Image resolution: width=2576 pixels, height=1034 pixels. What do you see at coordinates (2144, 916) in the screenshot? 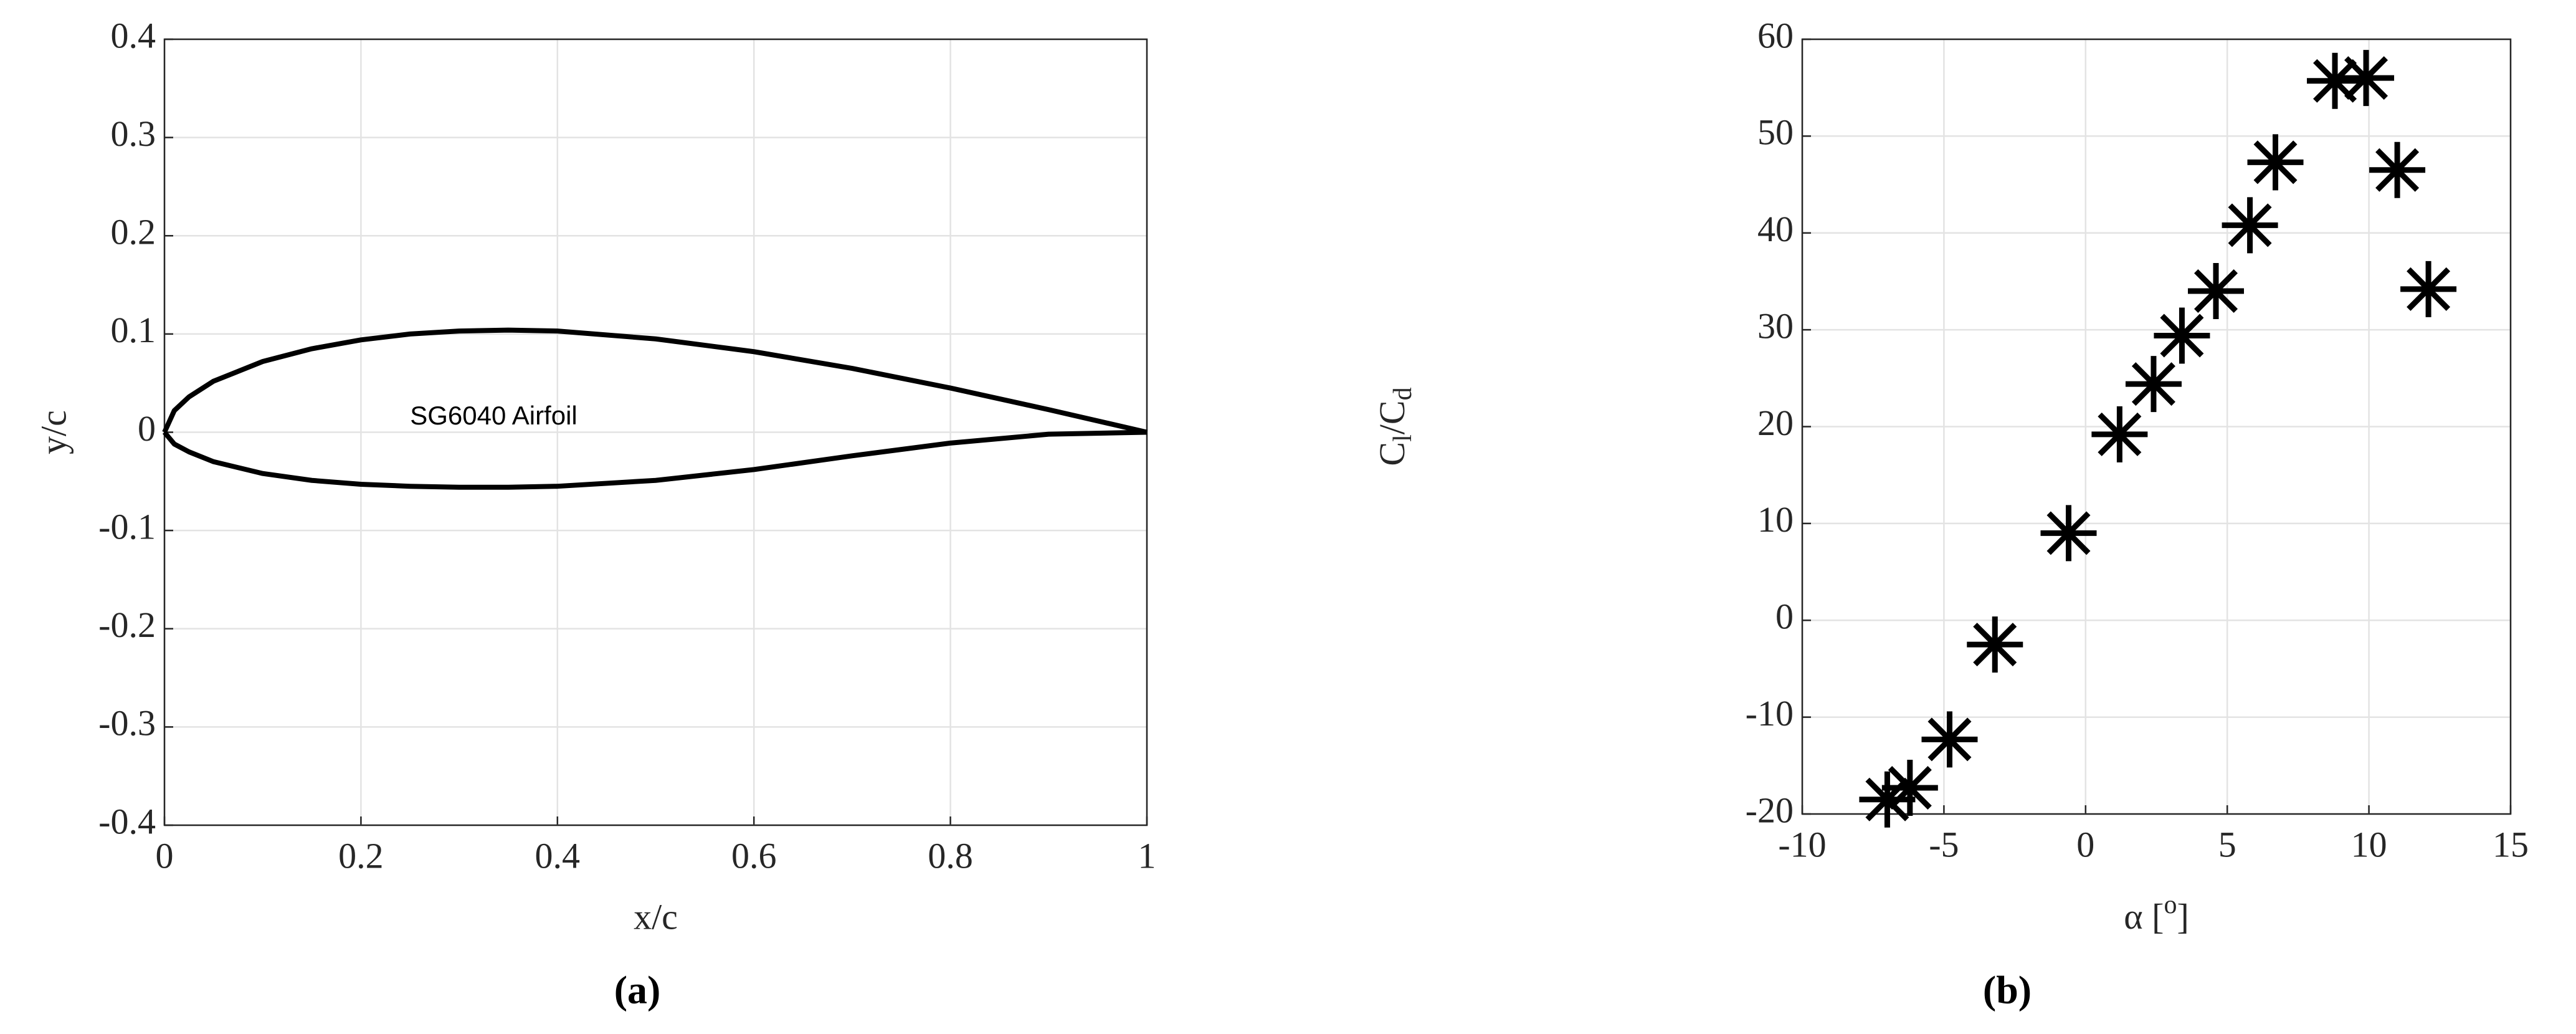
I see `x-axis-label-part: α [` at bounding box center [2144, 916].